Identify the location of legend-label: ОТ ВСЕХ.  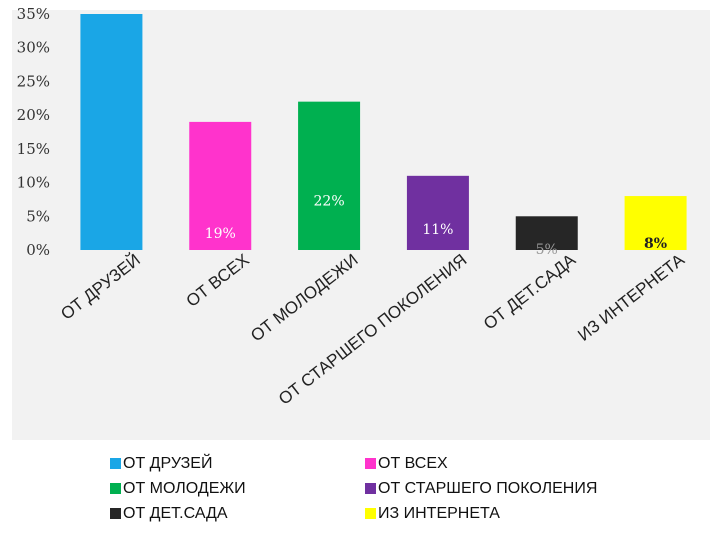
(413, 463).